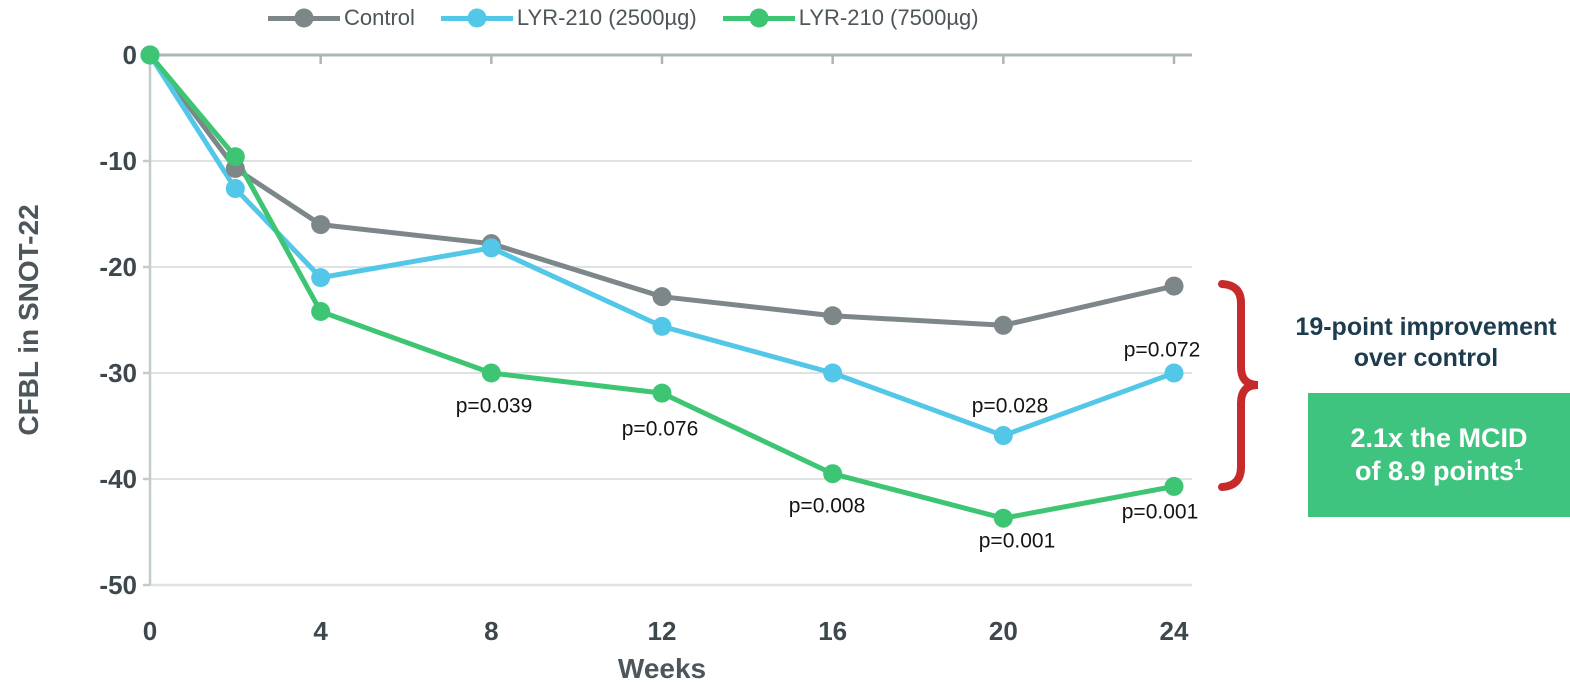 The width and height of the screenshot is (1570, 685). I want to click on y-tick-label--30: -30, so click(118, 373).